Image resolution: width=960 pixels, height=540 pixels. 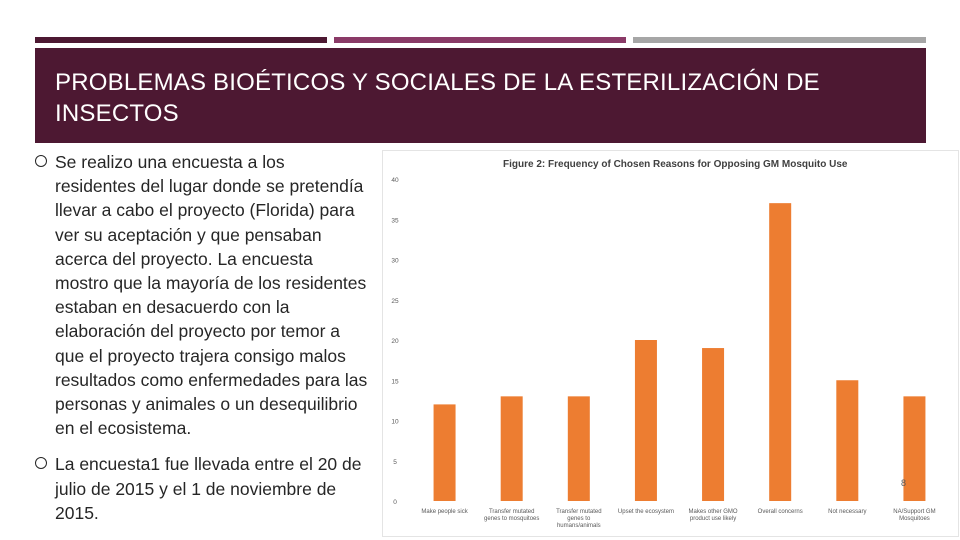 I want to click on x-tick-label: Makes other GMO product use likely, so click(x=713, y=515).